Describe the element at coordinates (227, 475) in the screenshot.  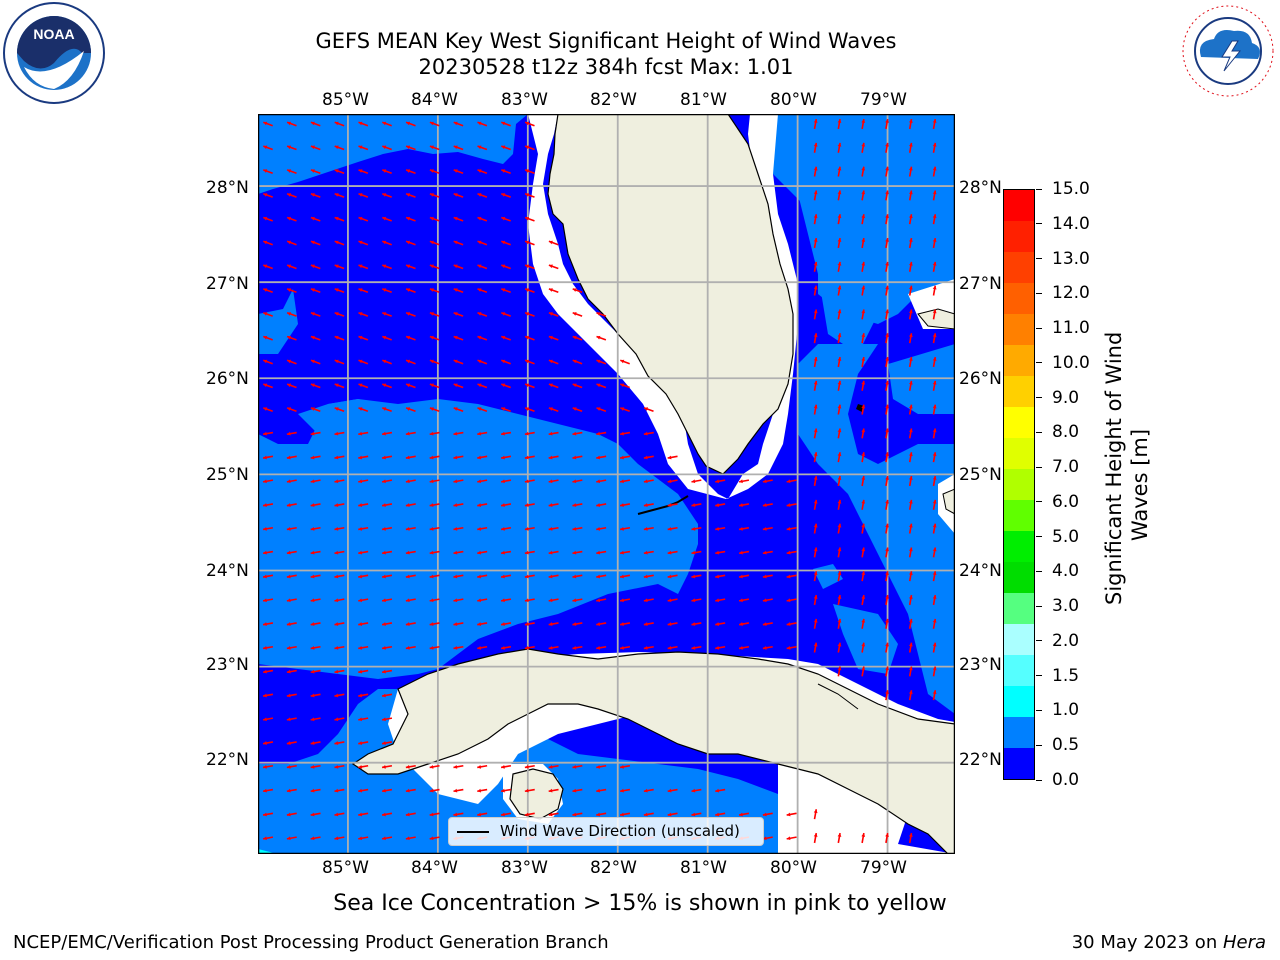
I see `lat-label-left-25n: 25°N` at that location.